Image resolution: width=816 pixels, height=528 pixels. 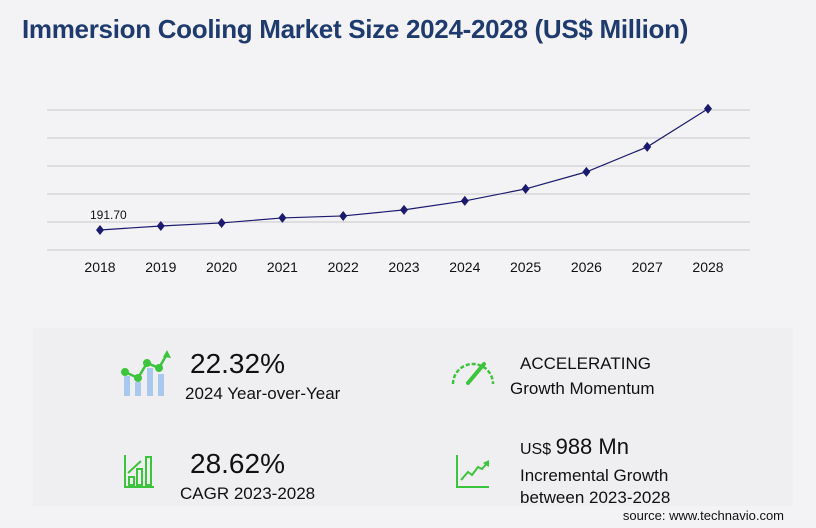 I want to click on cagr-label: CAGR 2023-2028, so click(x=248, y=493).